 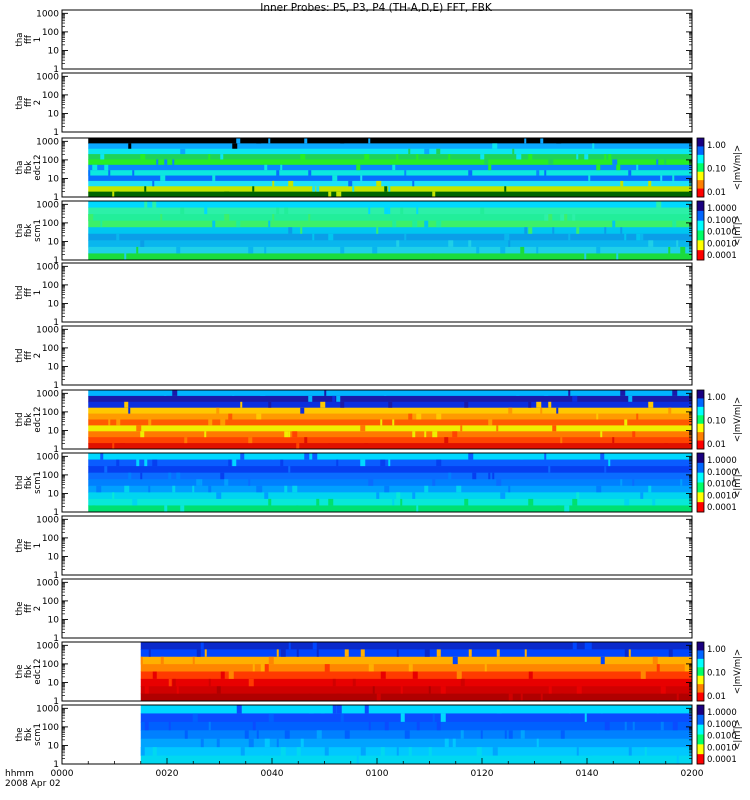 I want to click on colorbar-tick-label: 0.0100, so click(x=722, y=485).